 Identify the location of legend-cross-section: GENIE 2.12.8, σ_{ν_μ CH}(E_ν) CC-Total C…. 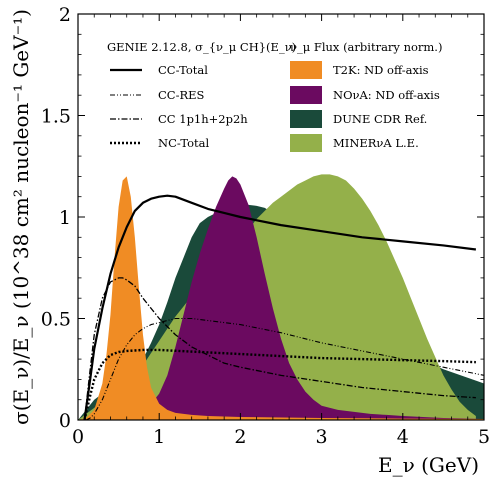
(201, 95).